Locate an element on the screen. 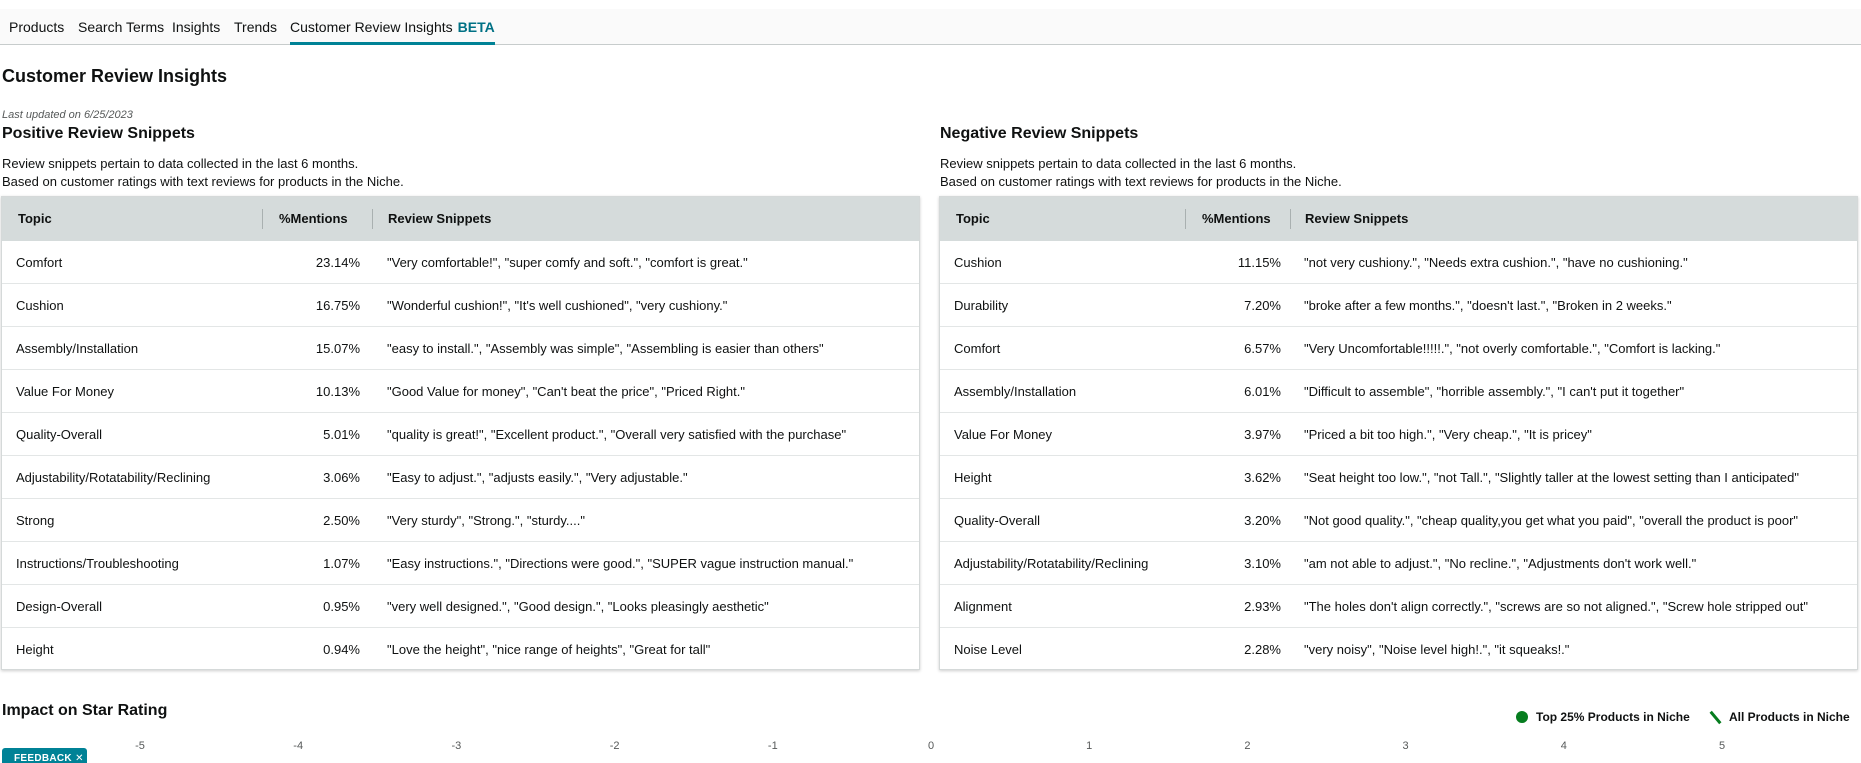  row-mentions: 23.14% is located at coordinates (337, 262).